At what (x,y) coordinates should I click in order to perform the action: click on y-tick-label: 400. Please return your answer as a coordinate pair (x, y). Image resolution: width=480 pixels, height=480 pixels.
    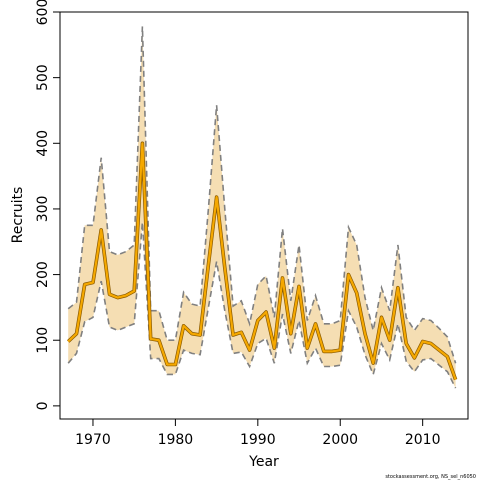
    Looking at the image, I should click on (43, 143).